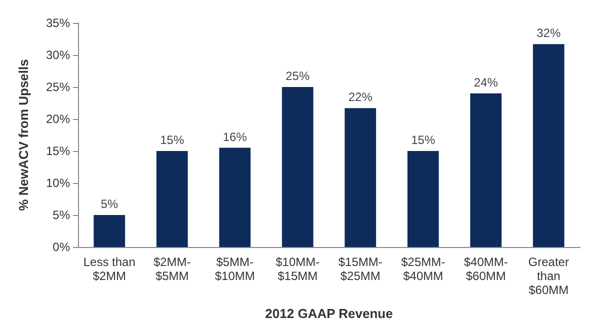  What do you see at coordinates (548, 276) in the screenshot?
I see `x-tick-label: Greater than $60MM` at bounding box center [548, 276].